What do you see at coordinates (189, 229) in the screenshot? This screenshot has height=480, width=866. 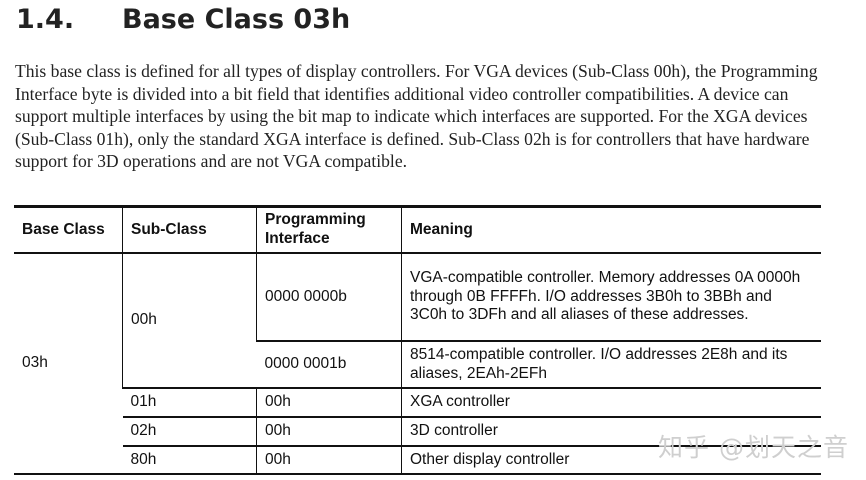 I see `header-sub-class: Sub-Class` at bounding box center [189, 229].